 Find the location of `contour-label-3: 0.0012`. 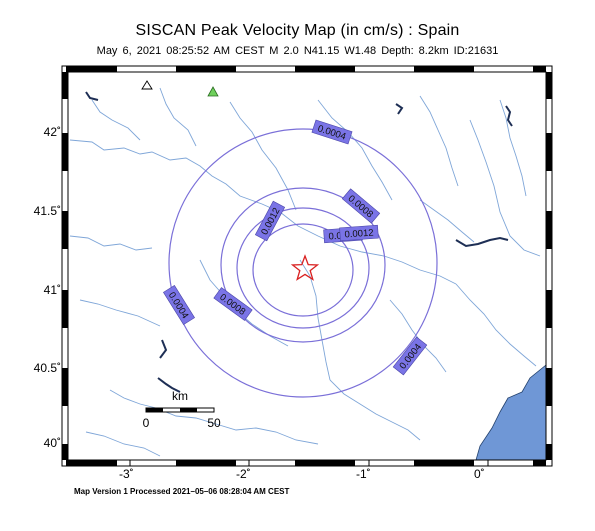

contour-label-3: 0.0012 is located at coordinates (270, 221).